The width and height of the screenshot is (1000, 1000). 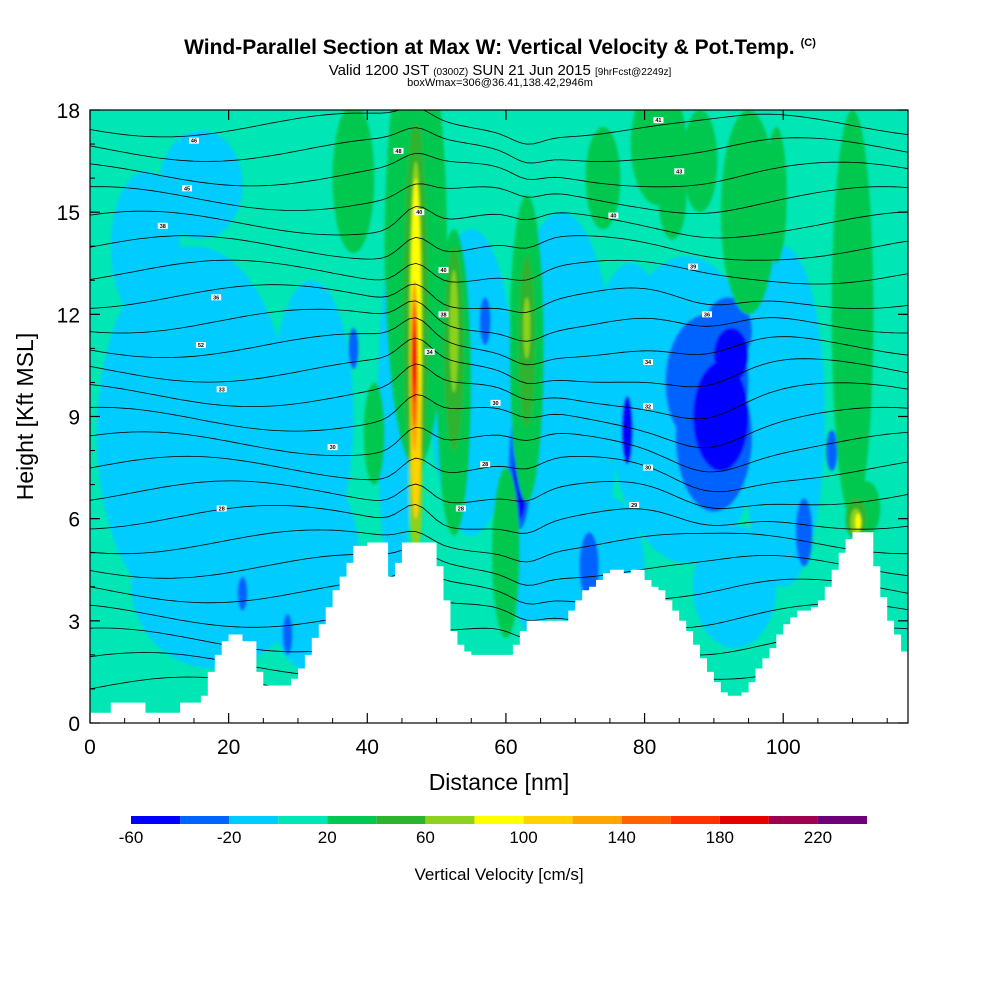 I want to click on contour-label: 43, so click(x=679, y=172).